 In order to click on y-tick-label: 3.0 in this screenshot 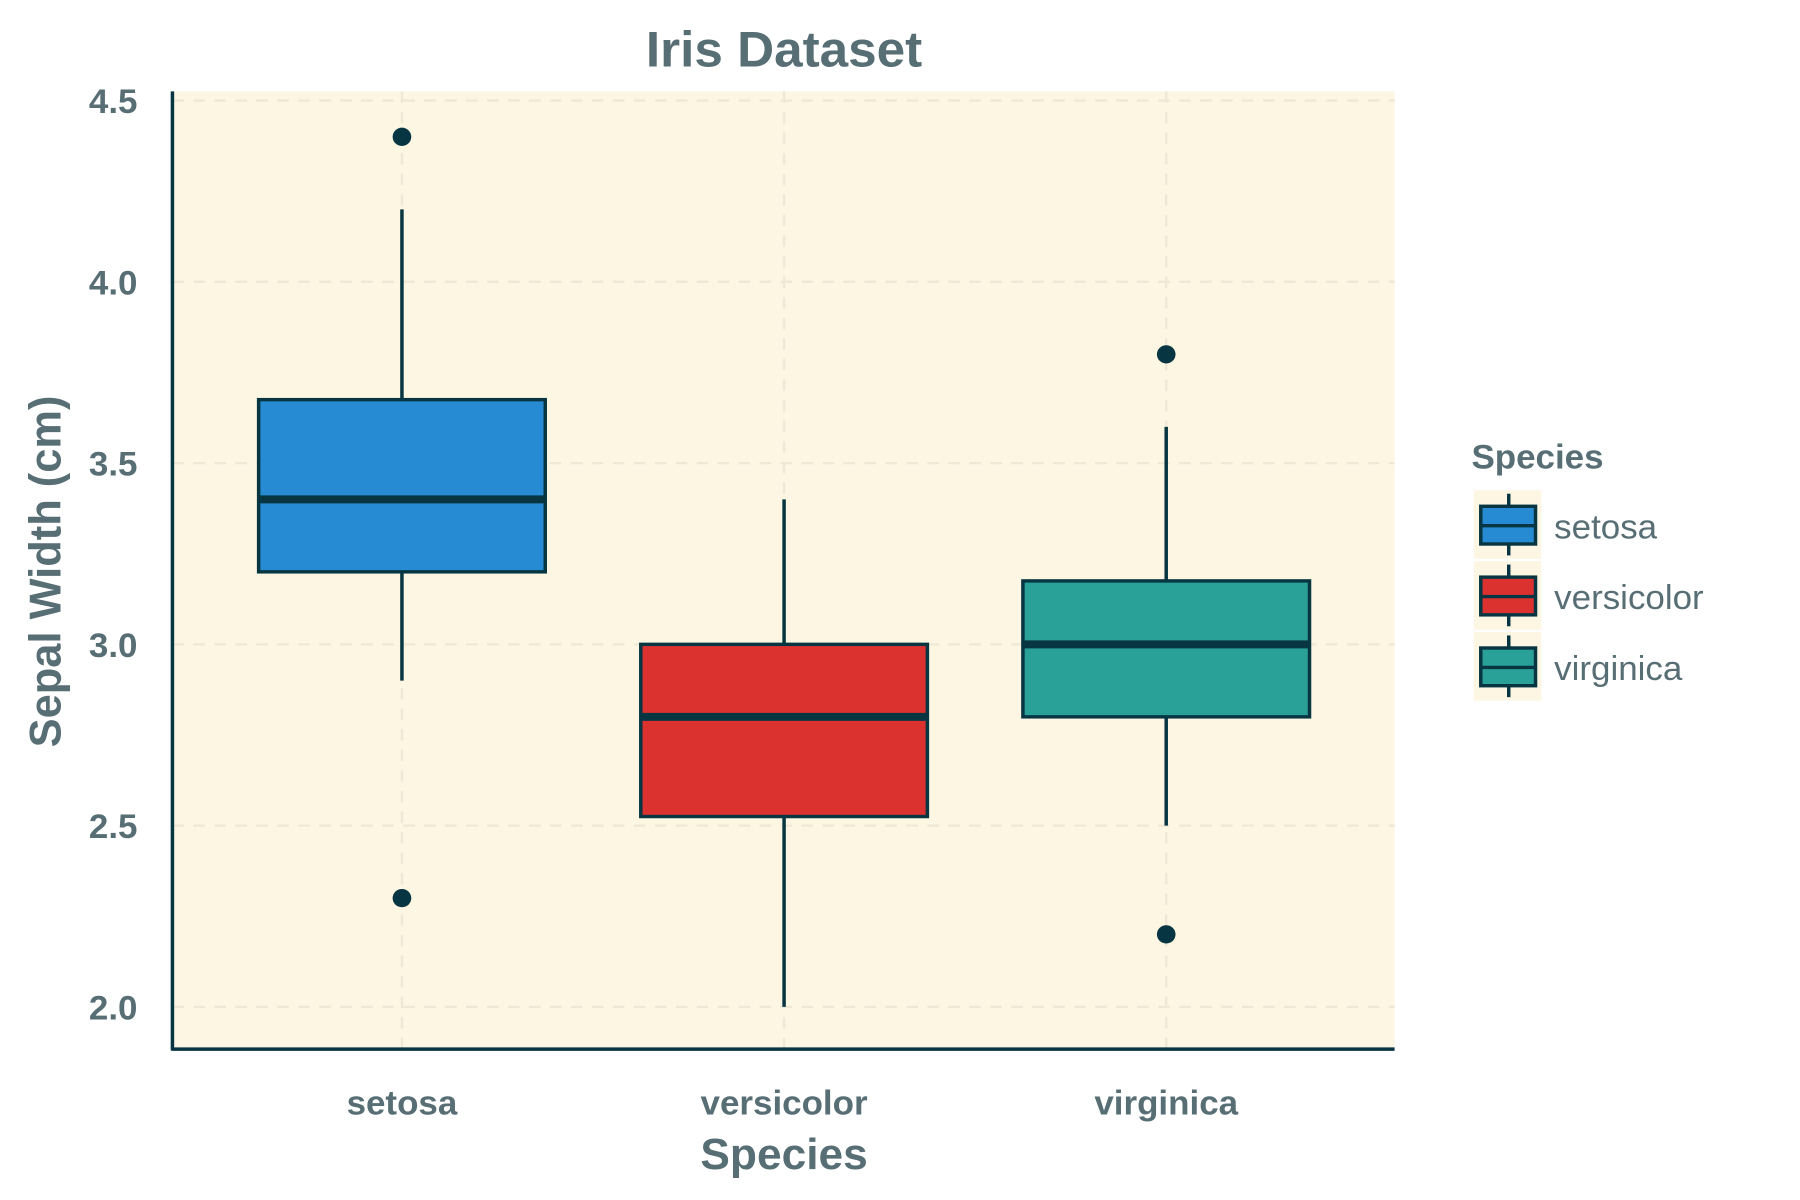, I will do `click(113, 646)`.